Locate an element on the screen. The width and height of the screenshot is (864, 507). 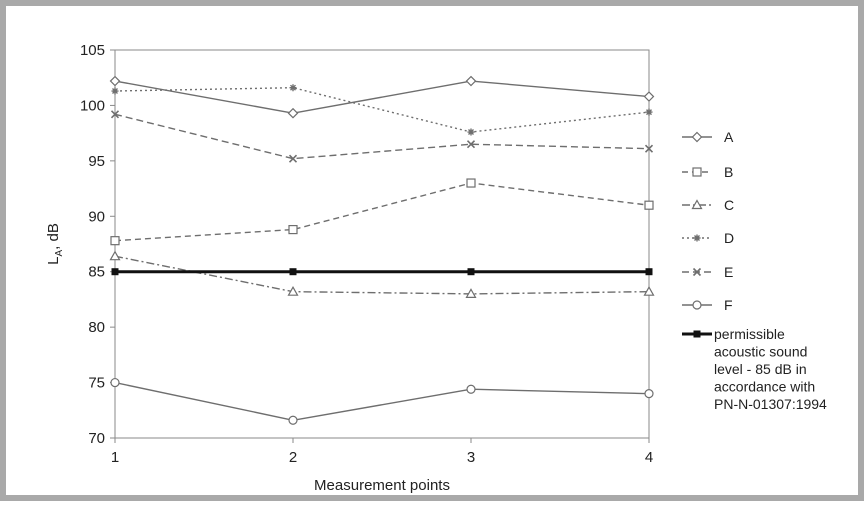
legend-label: F is located at coordinates (728, 305).